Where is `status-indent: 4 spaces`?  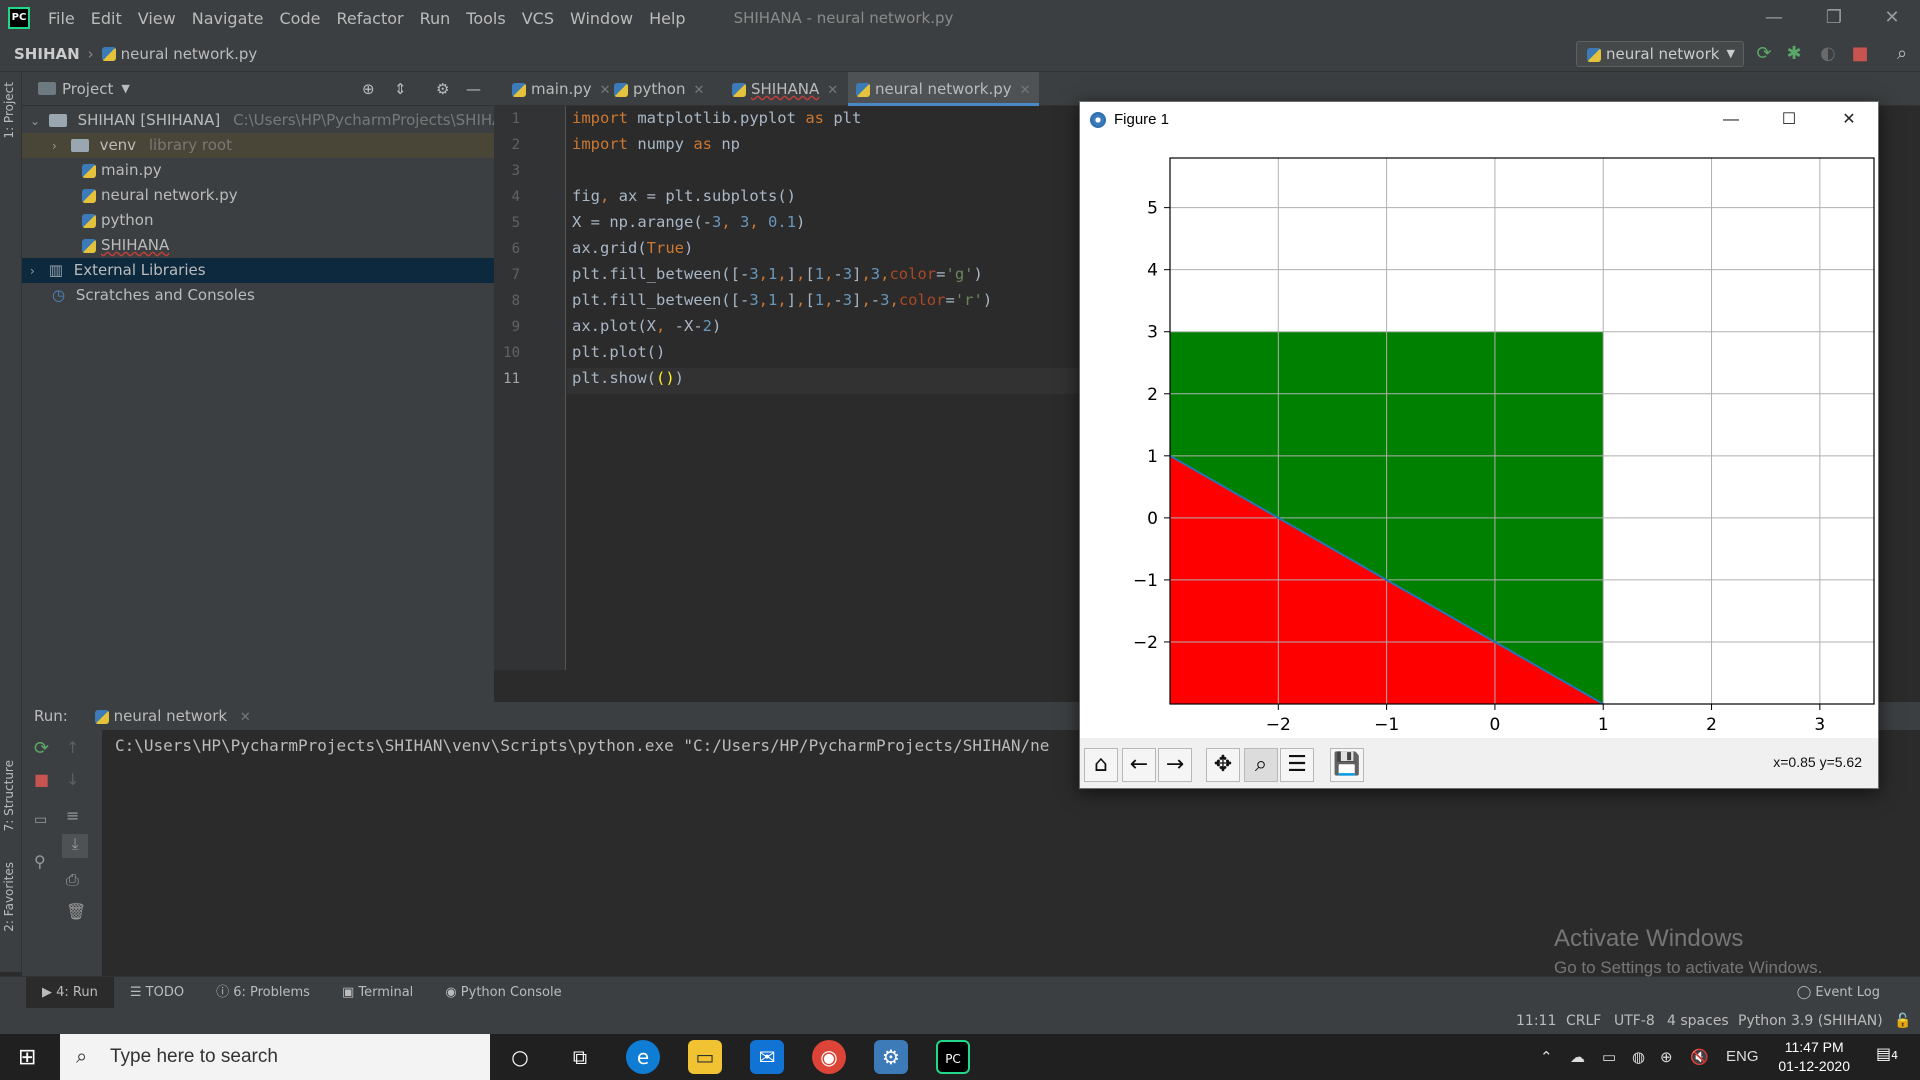 status-indent: 4 spaces is located at coordinates (1698, 1021).